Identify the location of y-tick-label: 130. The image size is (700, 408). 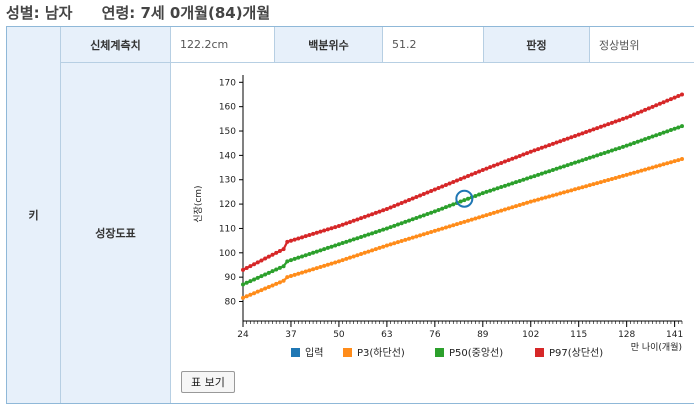
(227, 181).